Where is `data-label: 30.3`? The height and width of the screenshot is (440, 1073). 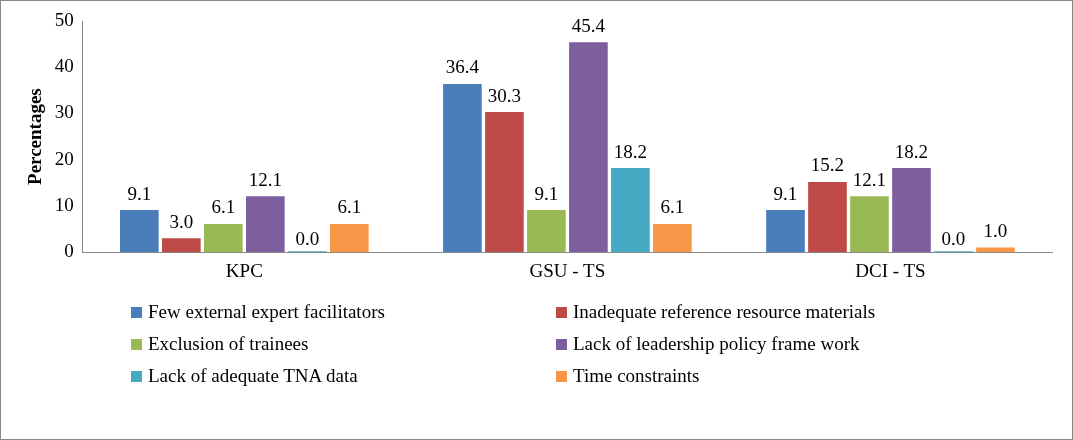
data-label: 30.3 is located at coordinates (504, 95).